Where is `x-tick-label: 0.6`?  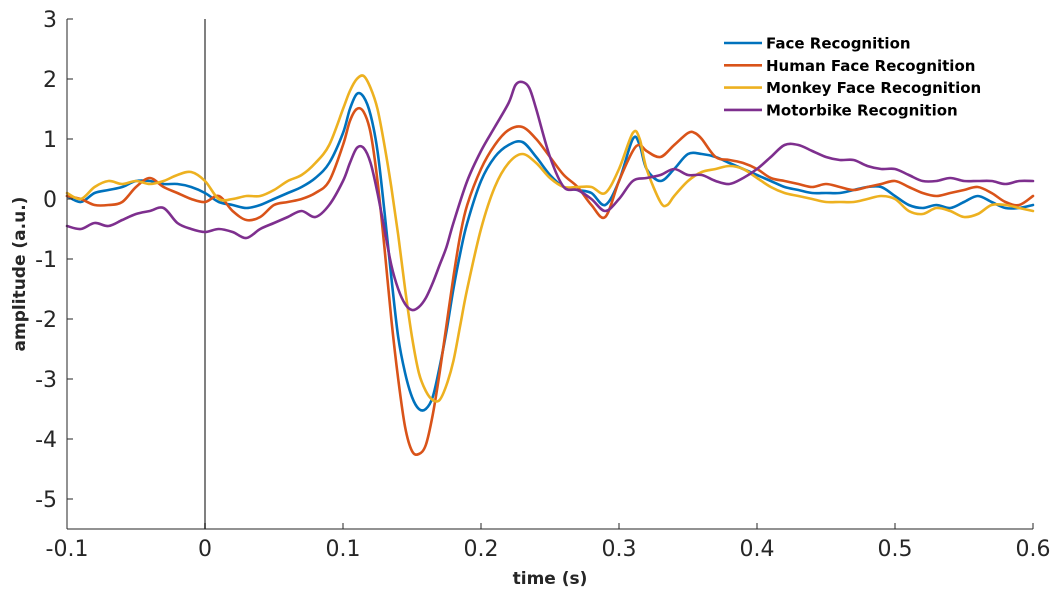
x-tick-label: 0.6 is located at coordinates (1033, 549).